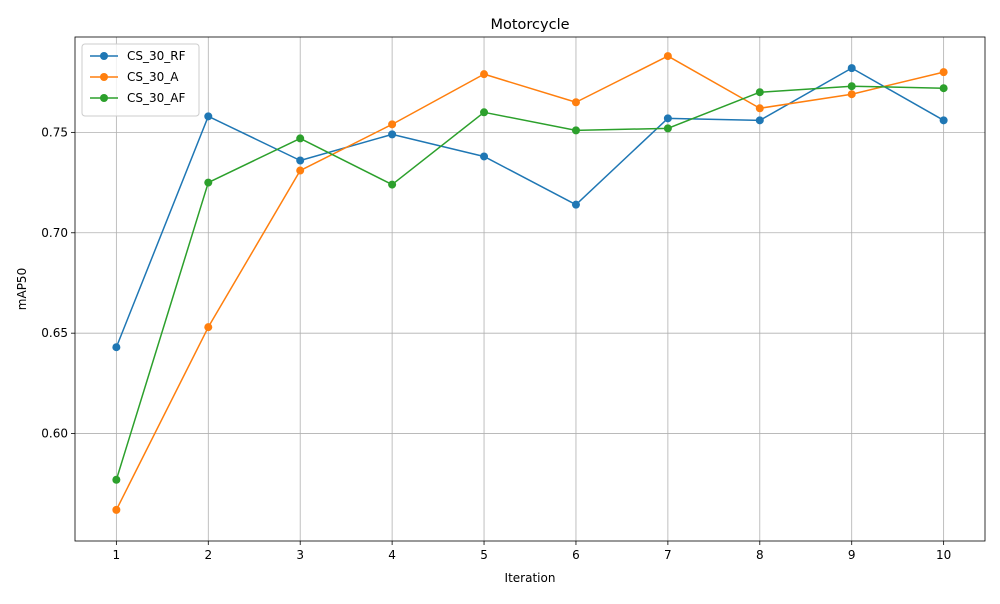  What do you see at coordinates (156, 56) in the screenshot?
I see `legend-label: CS_30_RF` at bounding box center [156, 56].